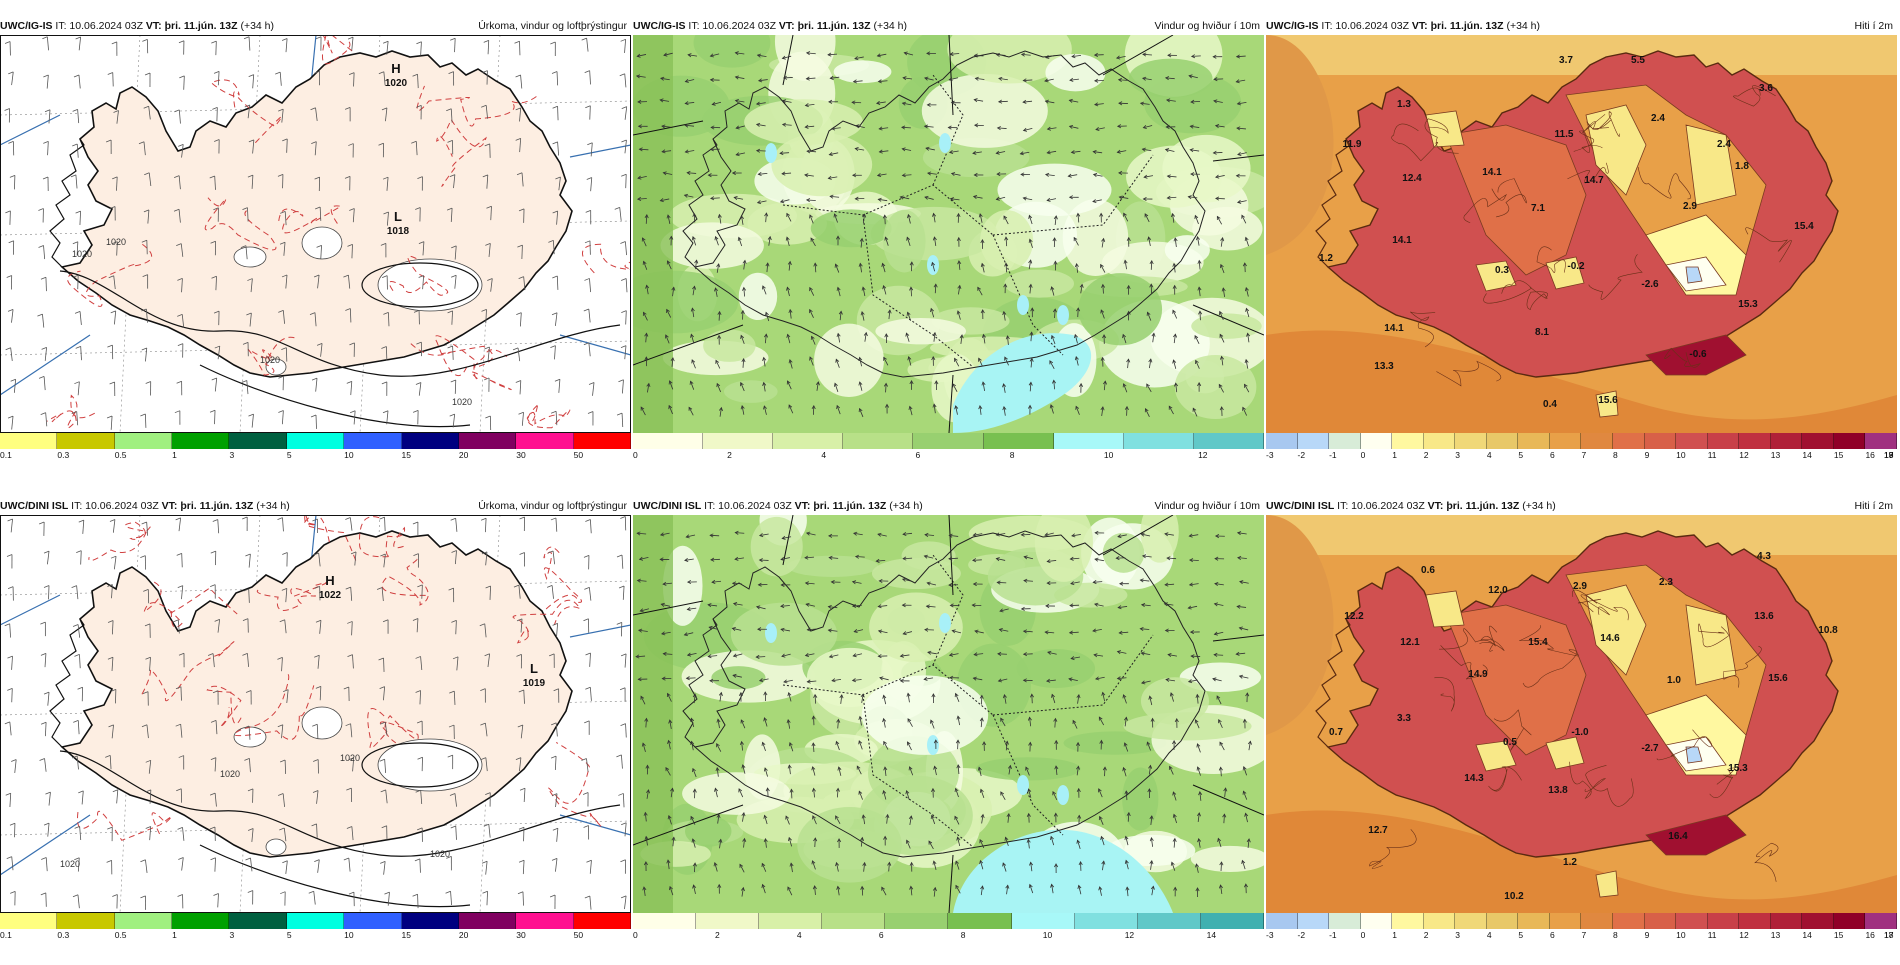 The height and width of the screenshot is (965, 1900). What do you see at coordinates (534, 683) in the screenshot?
I see `pressure-center-value: 1019` at bounding box center [534, 683].